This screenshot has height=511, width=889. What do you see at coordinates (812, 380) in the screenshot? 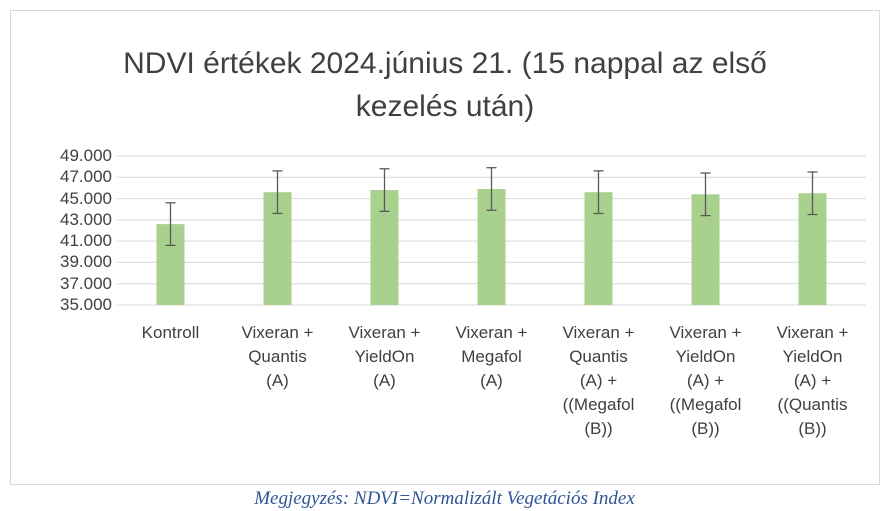
I see `x-tick-label: Vixeran + YieldOn (A) + ((Quantis (B))` at bounding box center [812, 380].